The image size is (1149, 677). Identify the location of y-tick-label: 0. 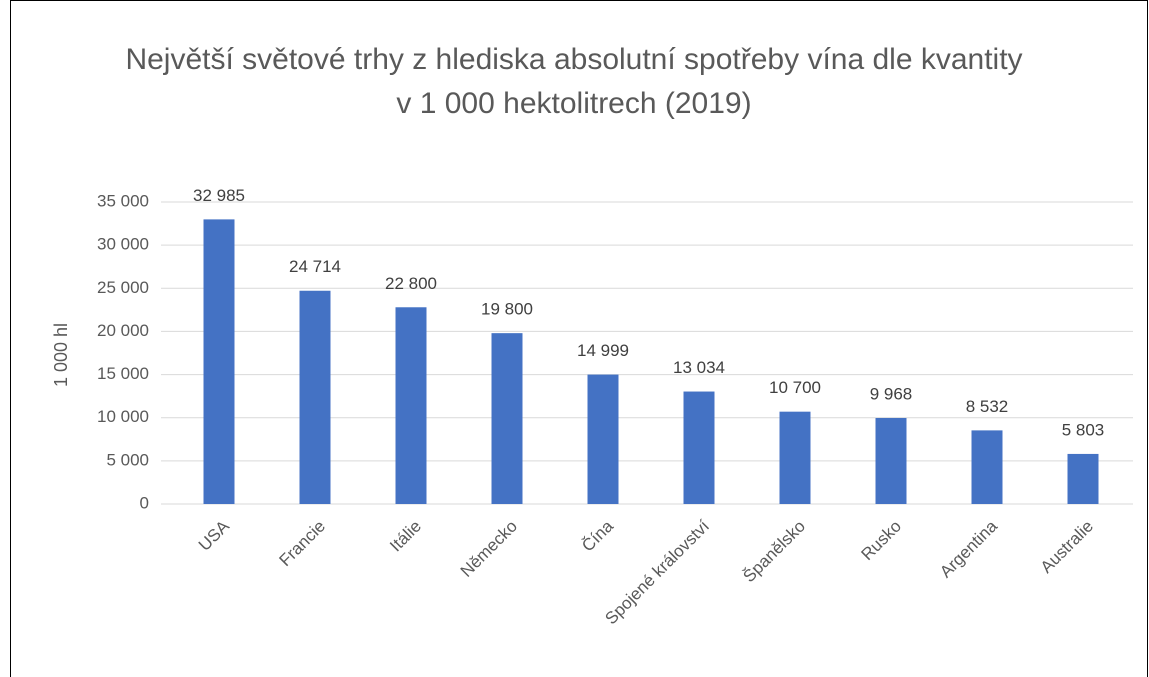
(144, 502).